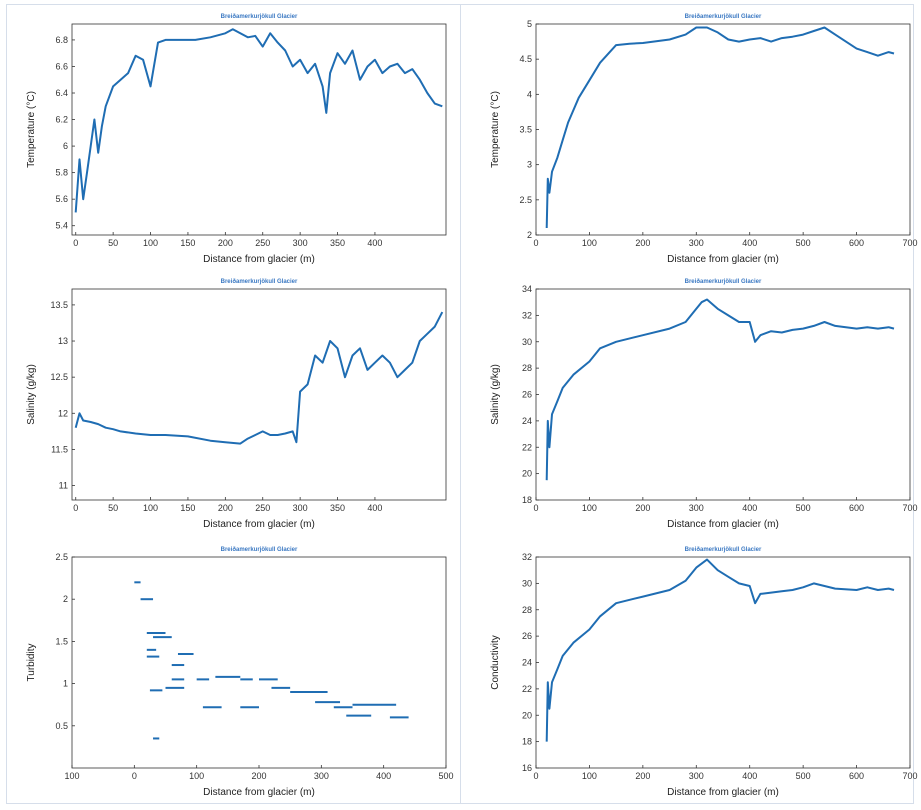  I want to click on y-tick-label: 26, so click(527, 636).